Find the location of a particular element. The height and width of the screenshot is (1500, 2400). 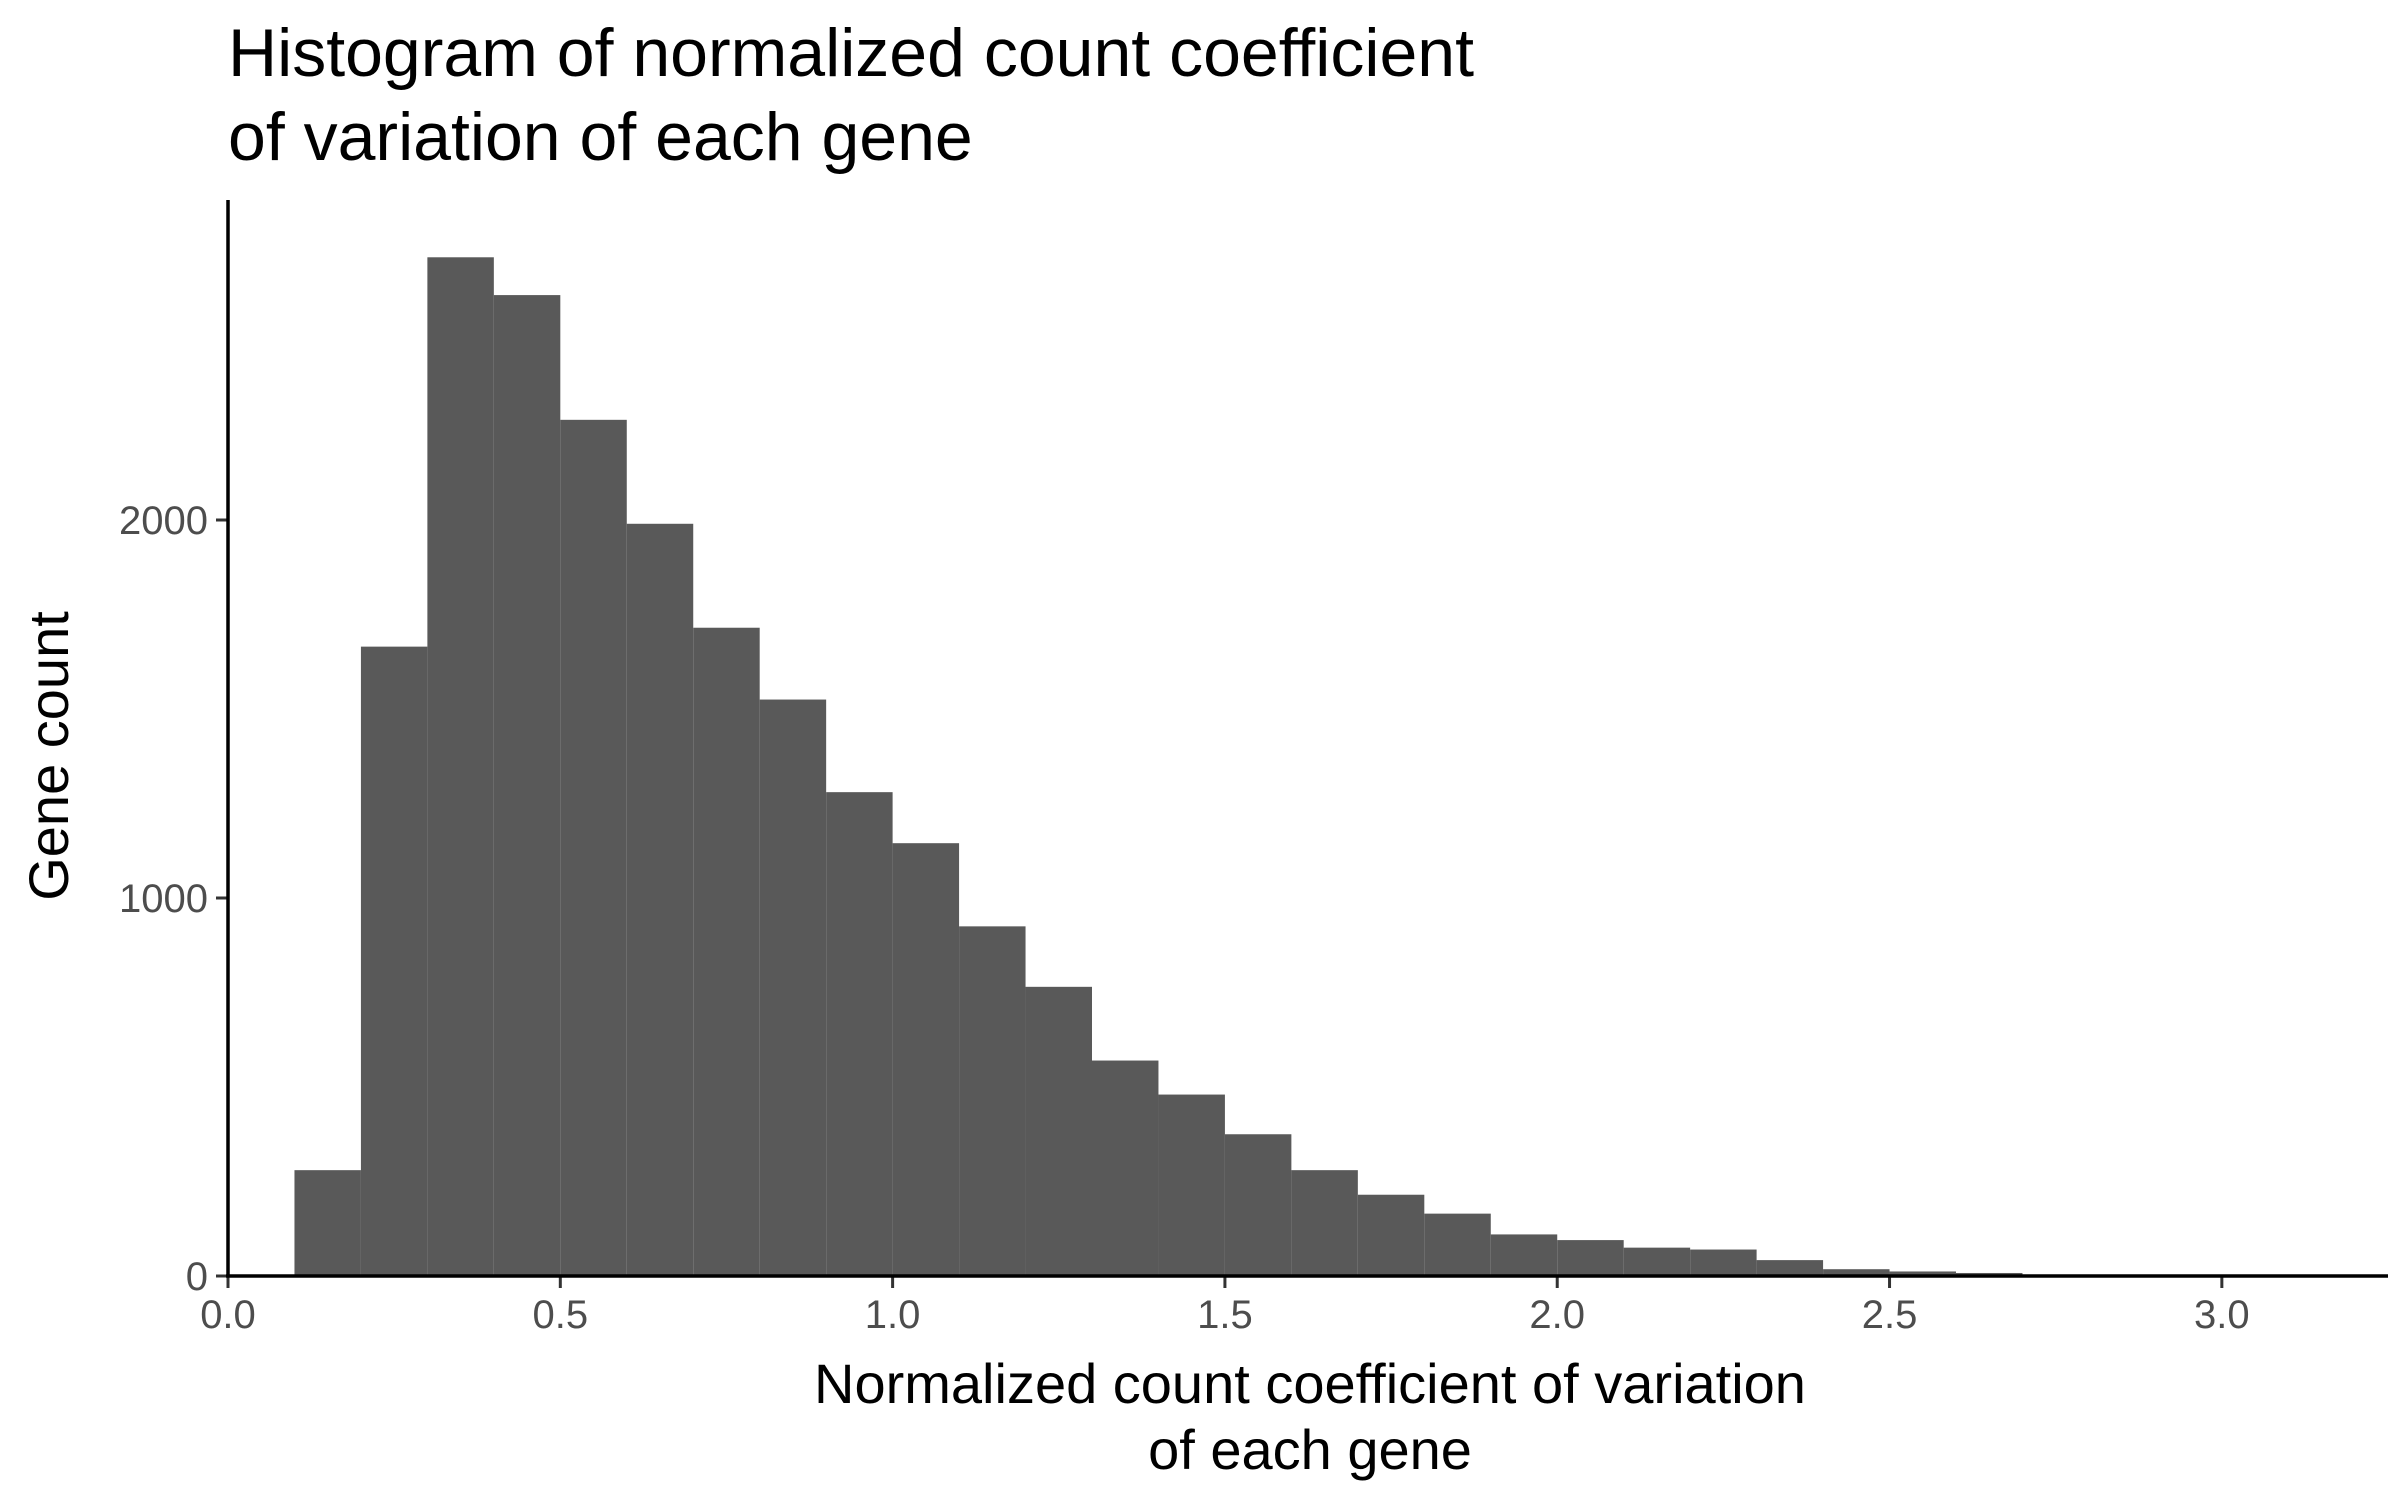

y-axis-title: Gene count is located at coordinates (48, 756).